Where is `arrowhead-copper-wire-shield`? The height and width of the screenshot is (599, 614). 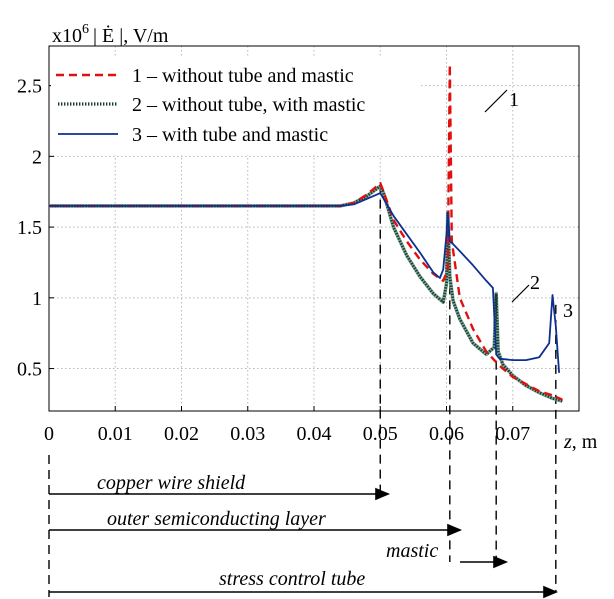
arrowhead-copper-wire-shield is located at coordinates (383, 494).